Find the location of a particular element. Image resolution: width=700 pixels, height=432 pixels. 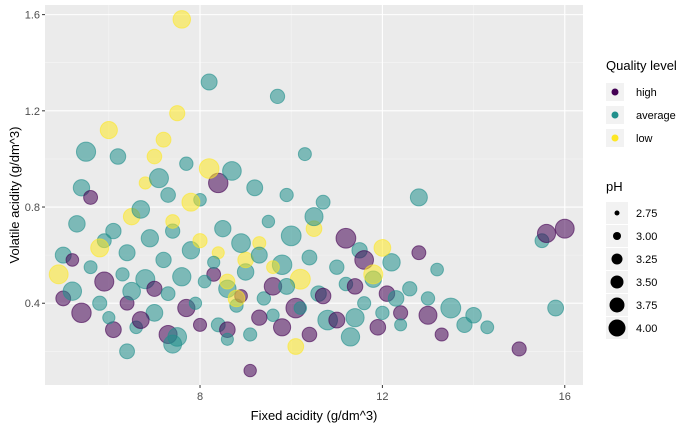

y-tick-label: 0.4 is located at coordinates (32, 304).